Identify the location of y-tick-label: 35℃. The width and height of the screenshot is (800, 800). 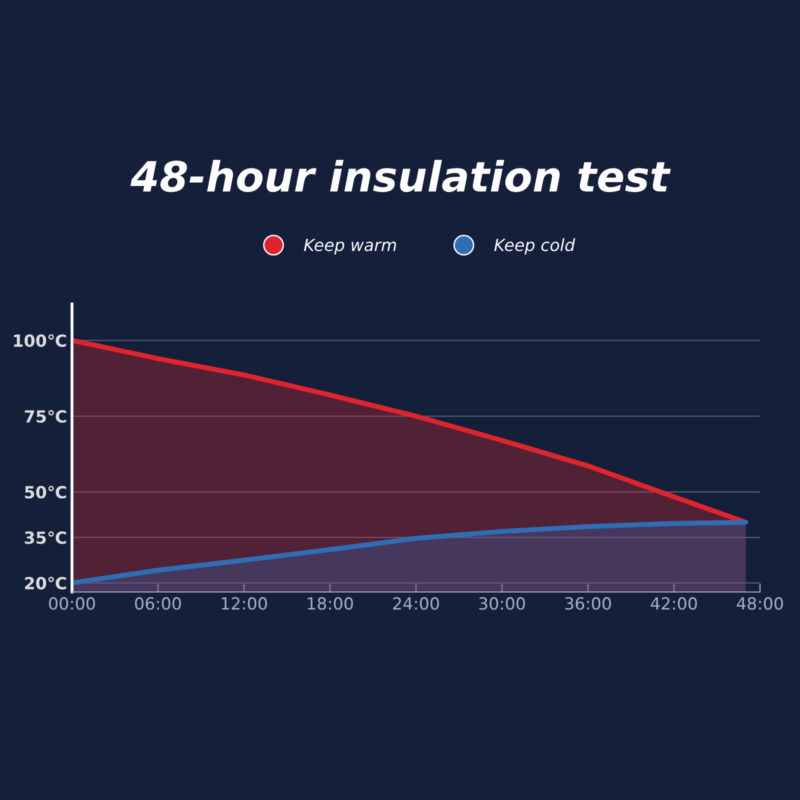
(45, 537).